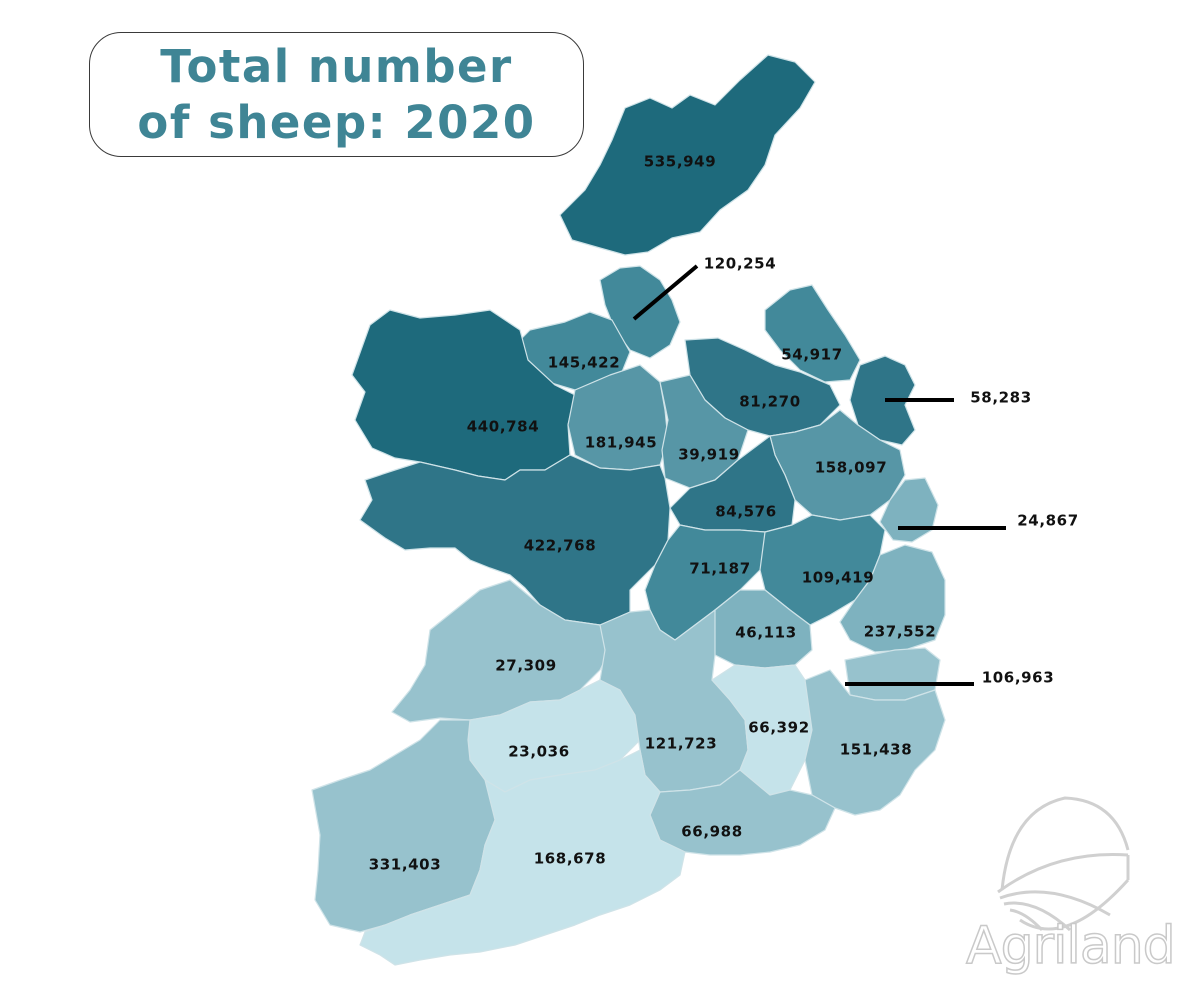 This screenshot has height=1000, width=1200. Describe the element at coordinates (1063, 864) in the screenshot. I see `agriland-logo` at that location.